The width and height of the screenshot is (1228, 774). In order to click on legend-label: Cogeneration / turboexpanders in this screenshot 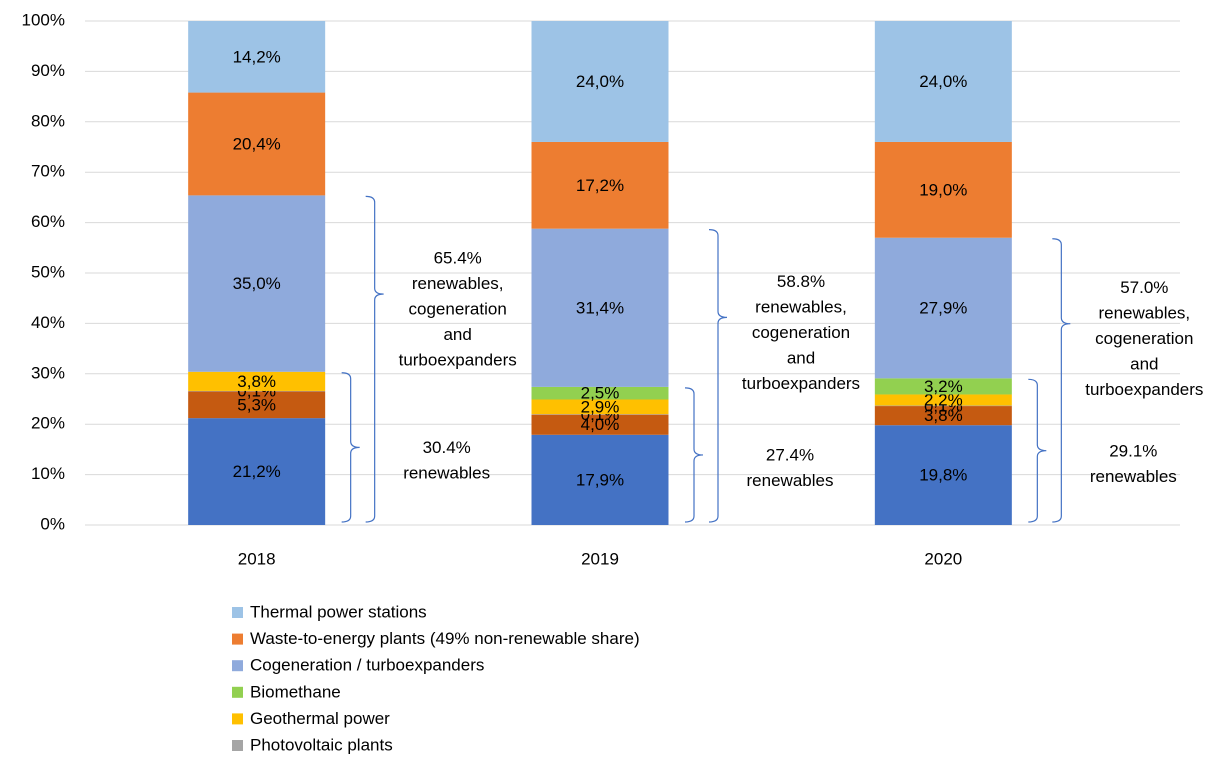, I will do `click(367, 665)`.